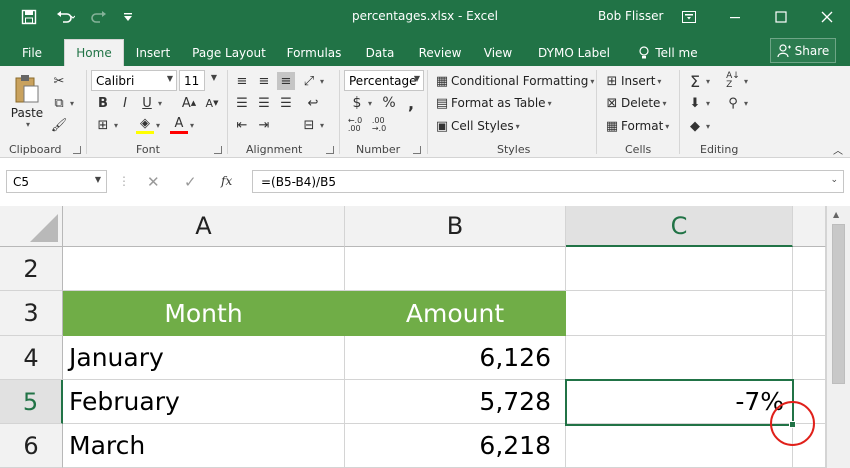 This screenshot has width=850, height=468. Describe the element at coordinates (56, 181) in the screenshot. I see `name-box: C5 ▼` at that location.